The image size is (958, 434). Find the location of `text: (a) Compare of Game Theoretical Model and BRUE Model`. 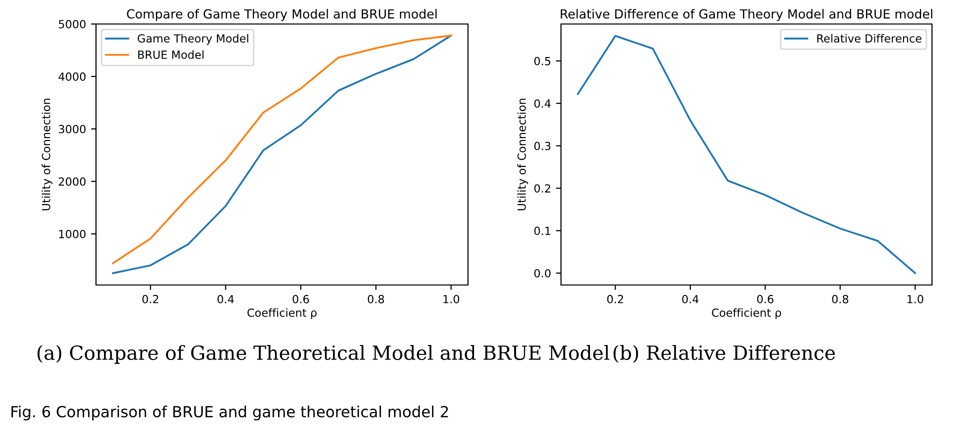

text: (a) Compare of Game Theoretical Model and BRUE Model is located at coordinates (324, 354).